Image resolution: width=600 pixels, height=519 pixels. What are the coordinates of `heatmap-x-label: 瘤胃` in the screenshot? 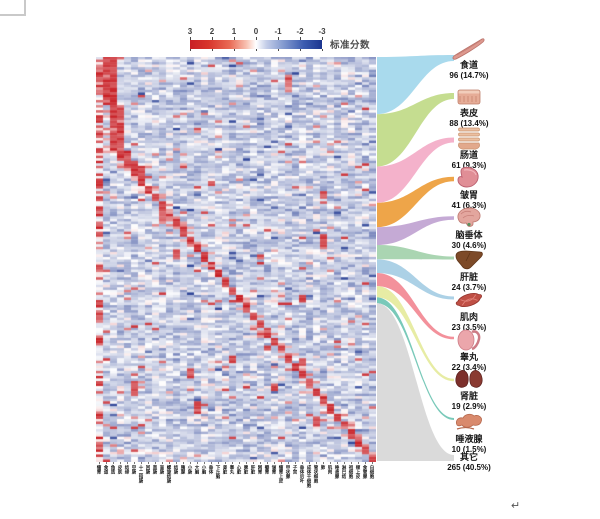 It's located at (99, 469).